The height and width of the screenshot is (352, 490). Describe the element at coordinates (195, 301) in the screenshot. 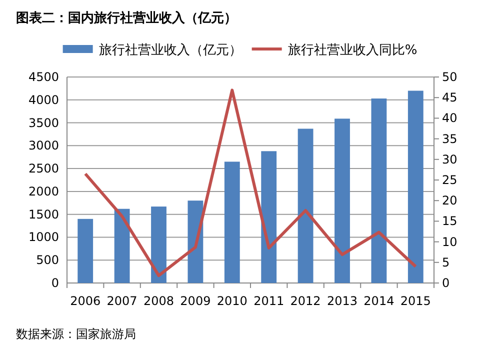

I see `x-tick-label: 2009` at that location.